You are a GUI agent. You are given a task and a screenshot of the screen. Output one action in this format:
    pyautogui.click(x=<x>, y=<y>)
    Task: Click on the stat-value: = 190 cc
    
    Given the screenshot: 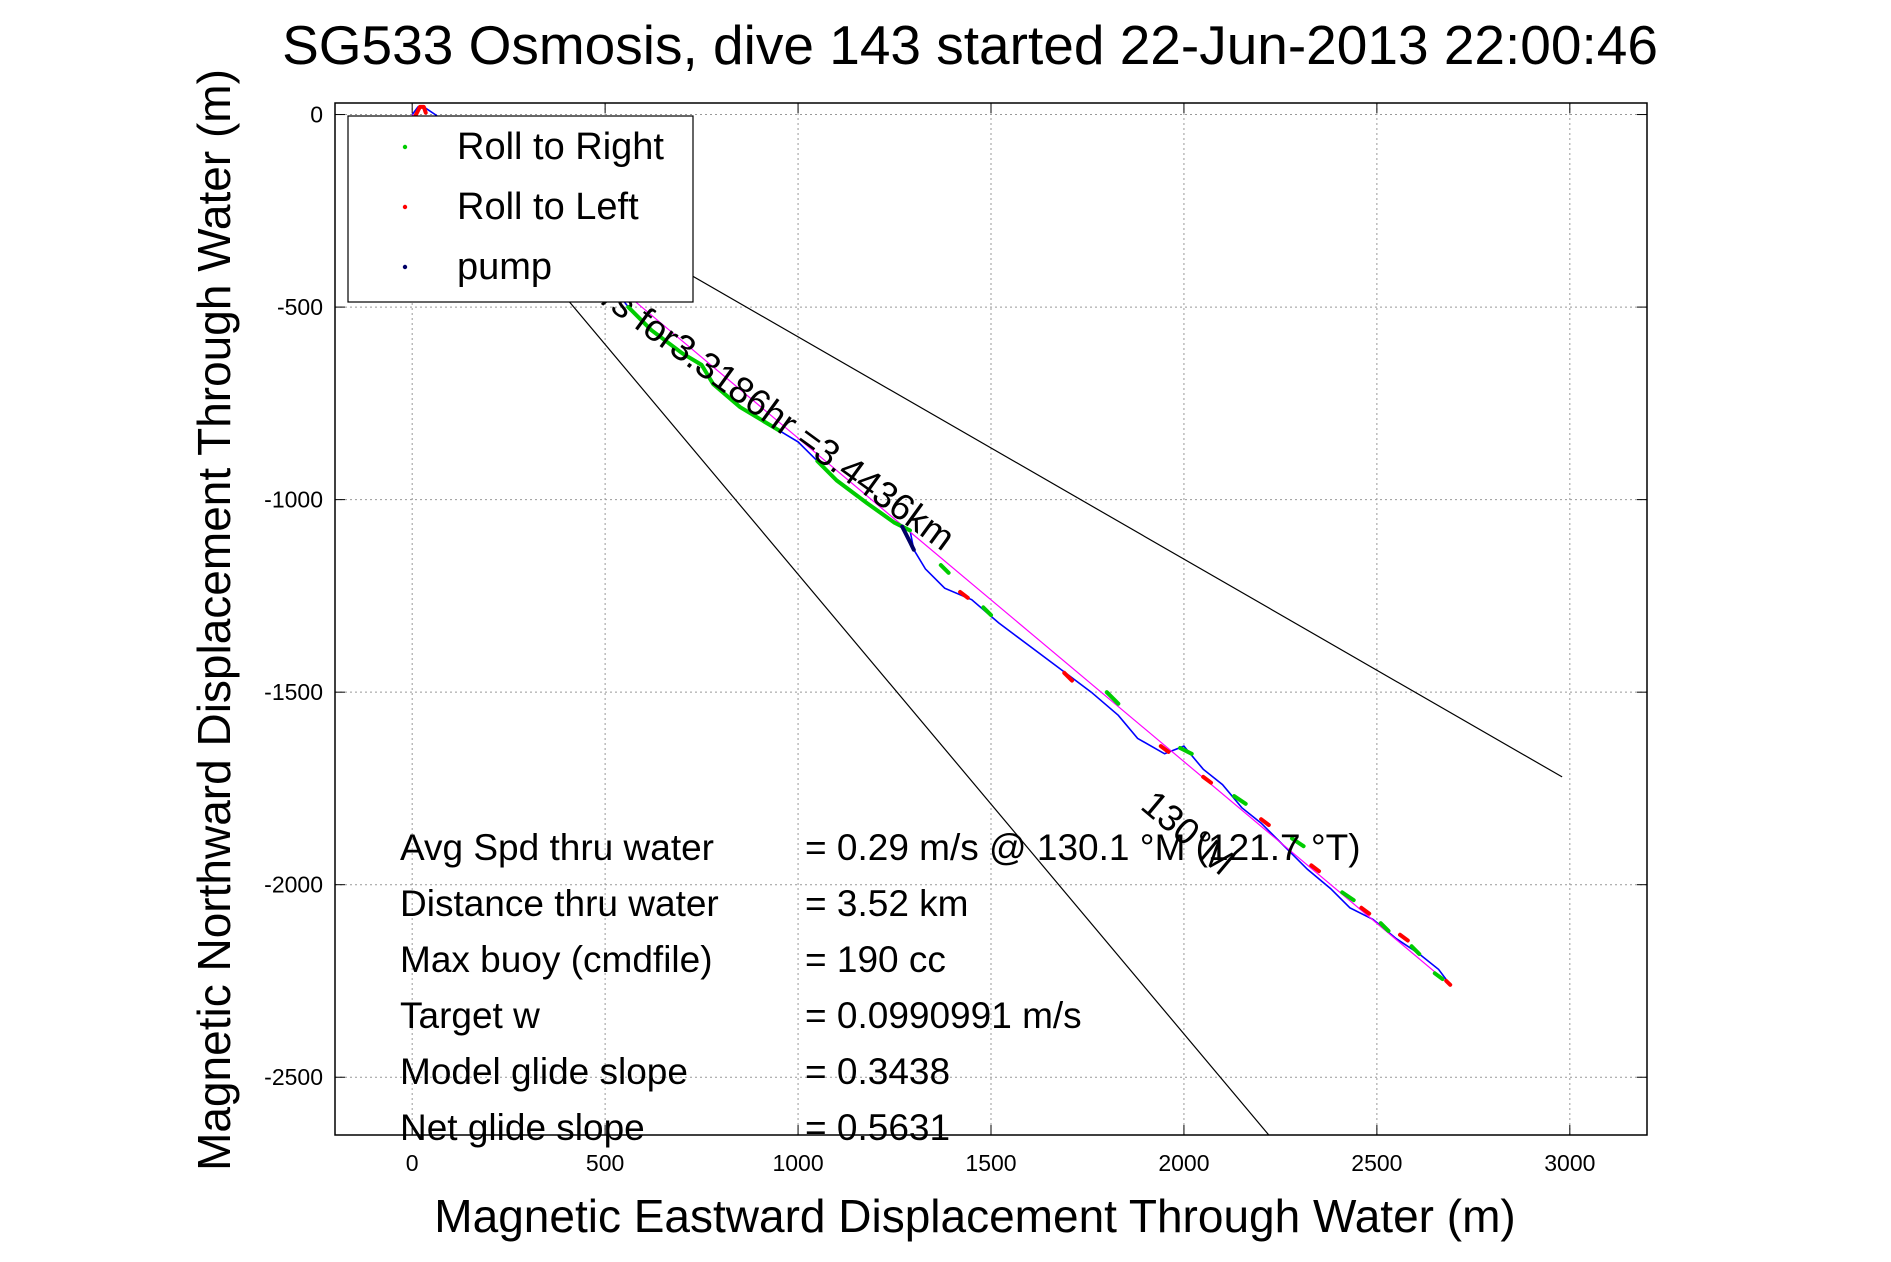 What is the action you would take?
    pyautogui.click(x=875, y=959)
    